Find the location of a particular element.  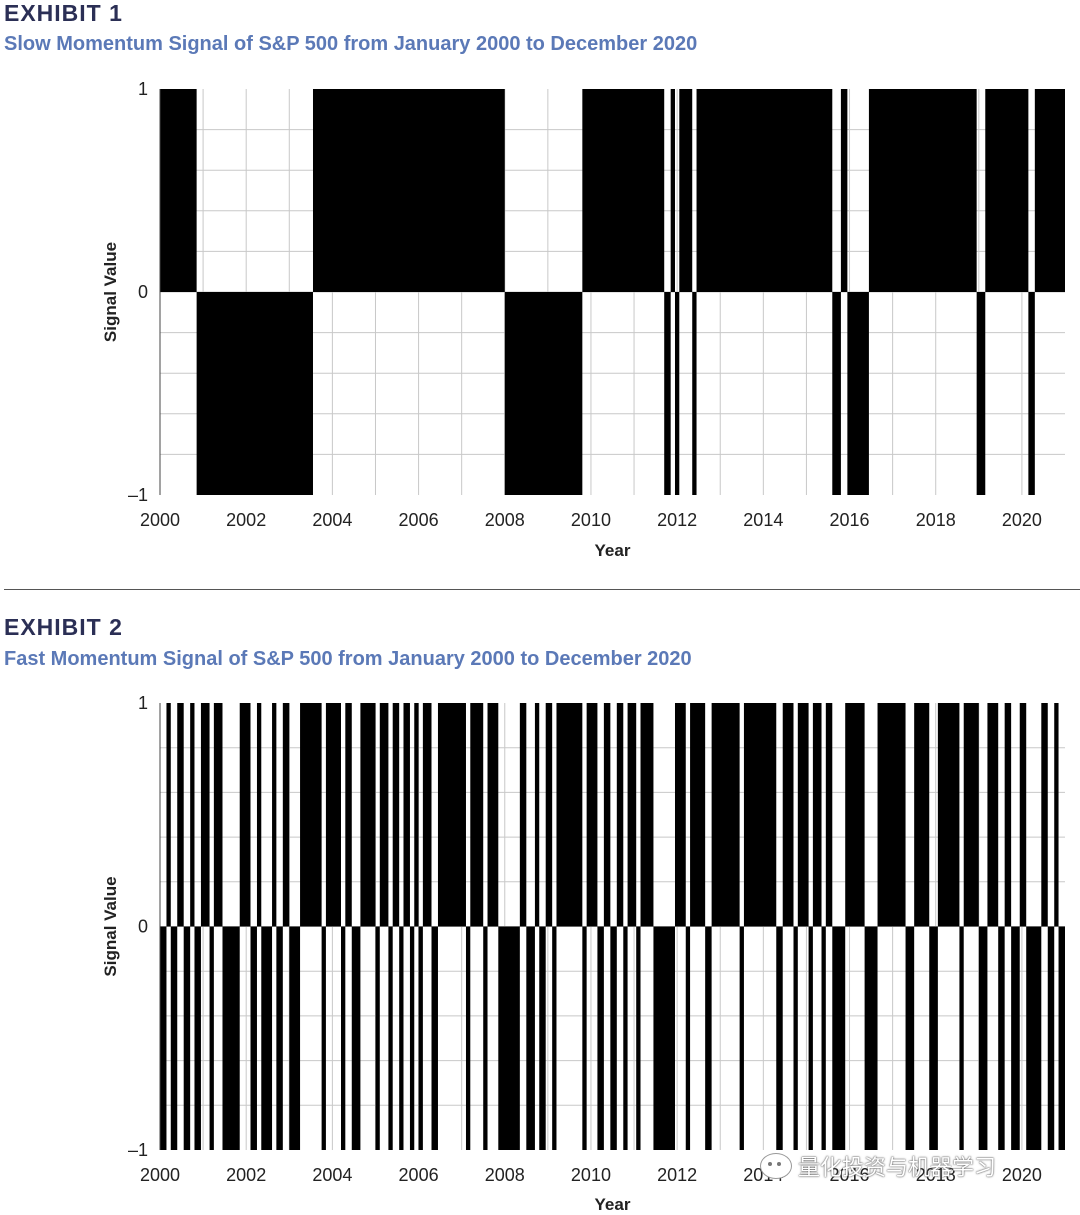

x-tick-label: 2018 is located at coordinates (936, 520).